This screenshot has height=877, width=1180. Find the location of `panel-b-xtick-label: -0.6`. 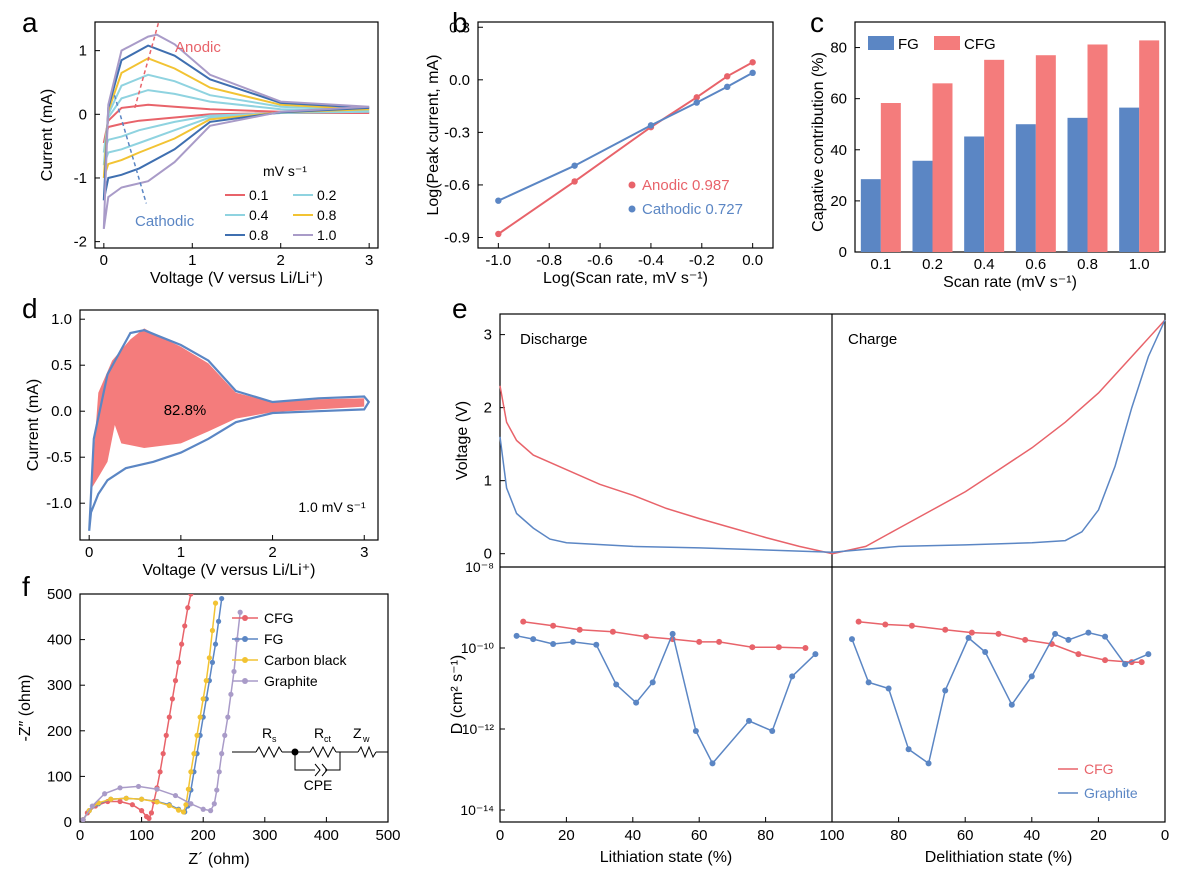

panel-b-xtick-label: -0.6 is located at coordinates (600, 260).